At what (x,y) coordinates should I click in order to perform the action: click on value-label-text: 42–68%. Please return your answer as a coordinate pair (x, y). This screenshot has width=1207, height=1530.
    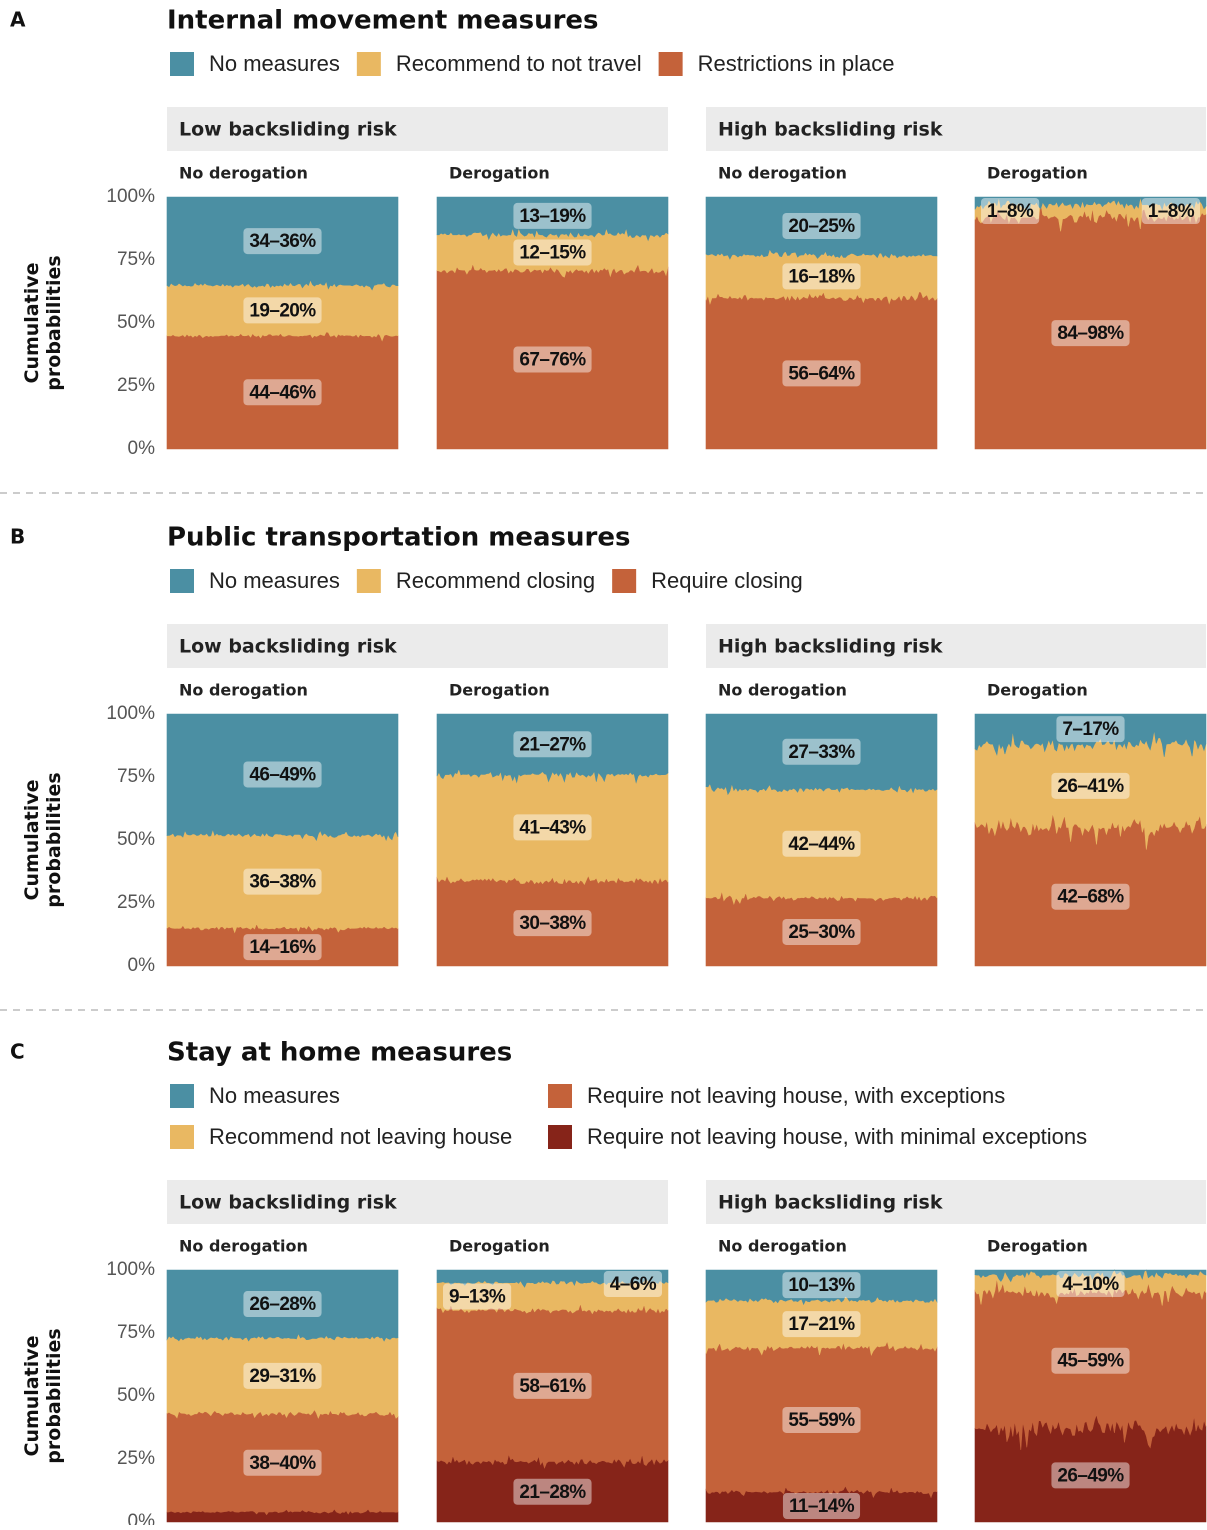
    Looking at the image, I should click on (1090, 897).